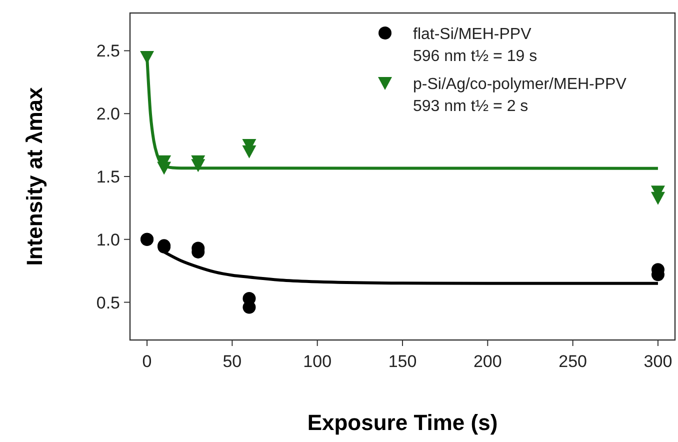 The width and height of the screenshot is (678, 442). I want to click on x-tick-label: 200, so click(487, 361).